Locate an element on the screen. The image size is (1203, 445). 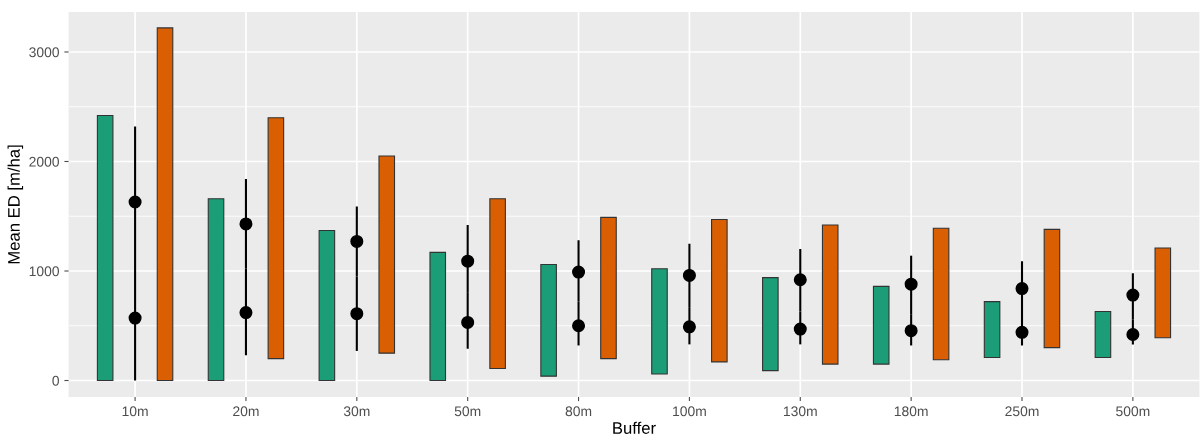
x-axis-title: Buffer is located at coordinates (634, 427).